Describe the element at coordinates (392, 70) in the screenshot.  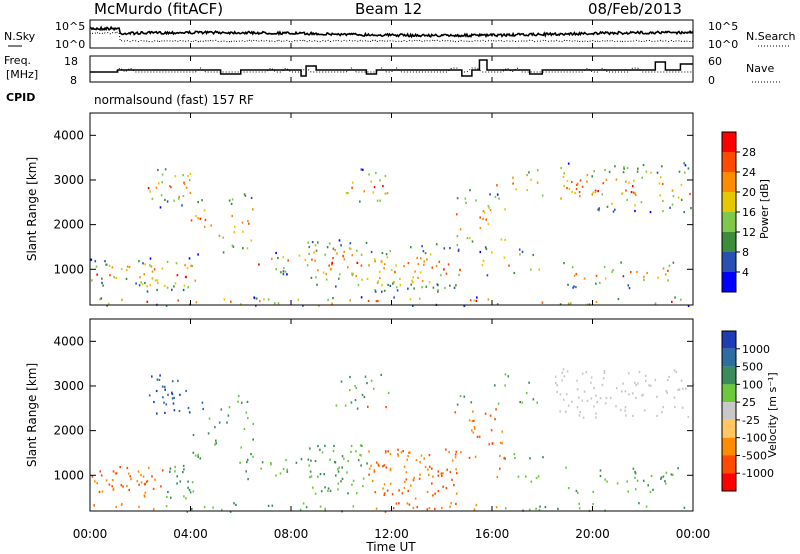
I see `frequency-panel: Freq. [MHz] 18 8 60 0 Nave` at that location.